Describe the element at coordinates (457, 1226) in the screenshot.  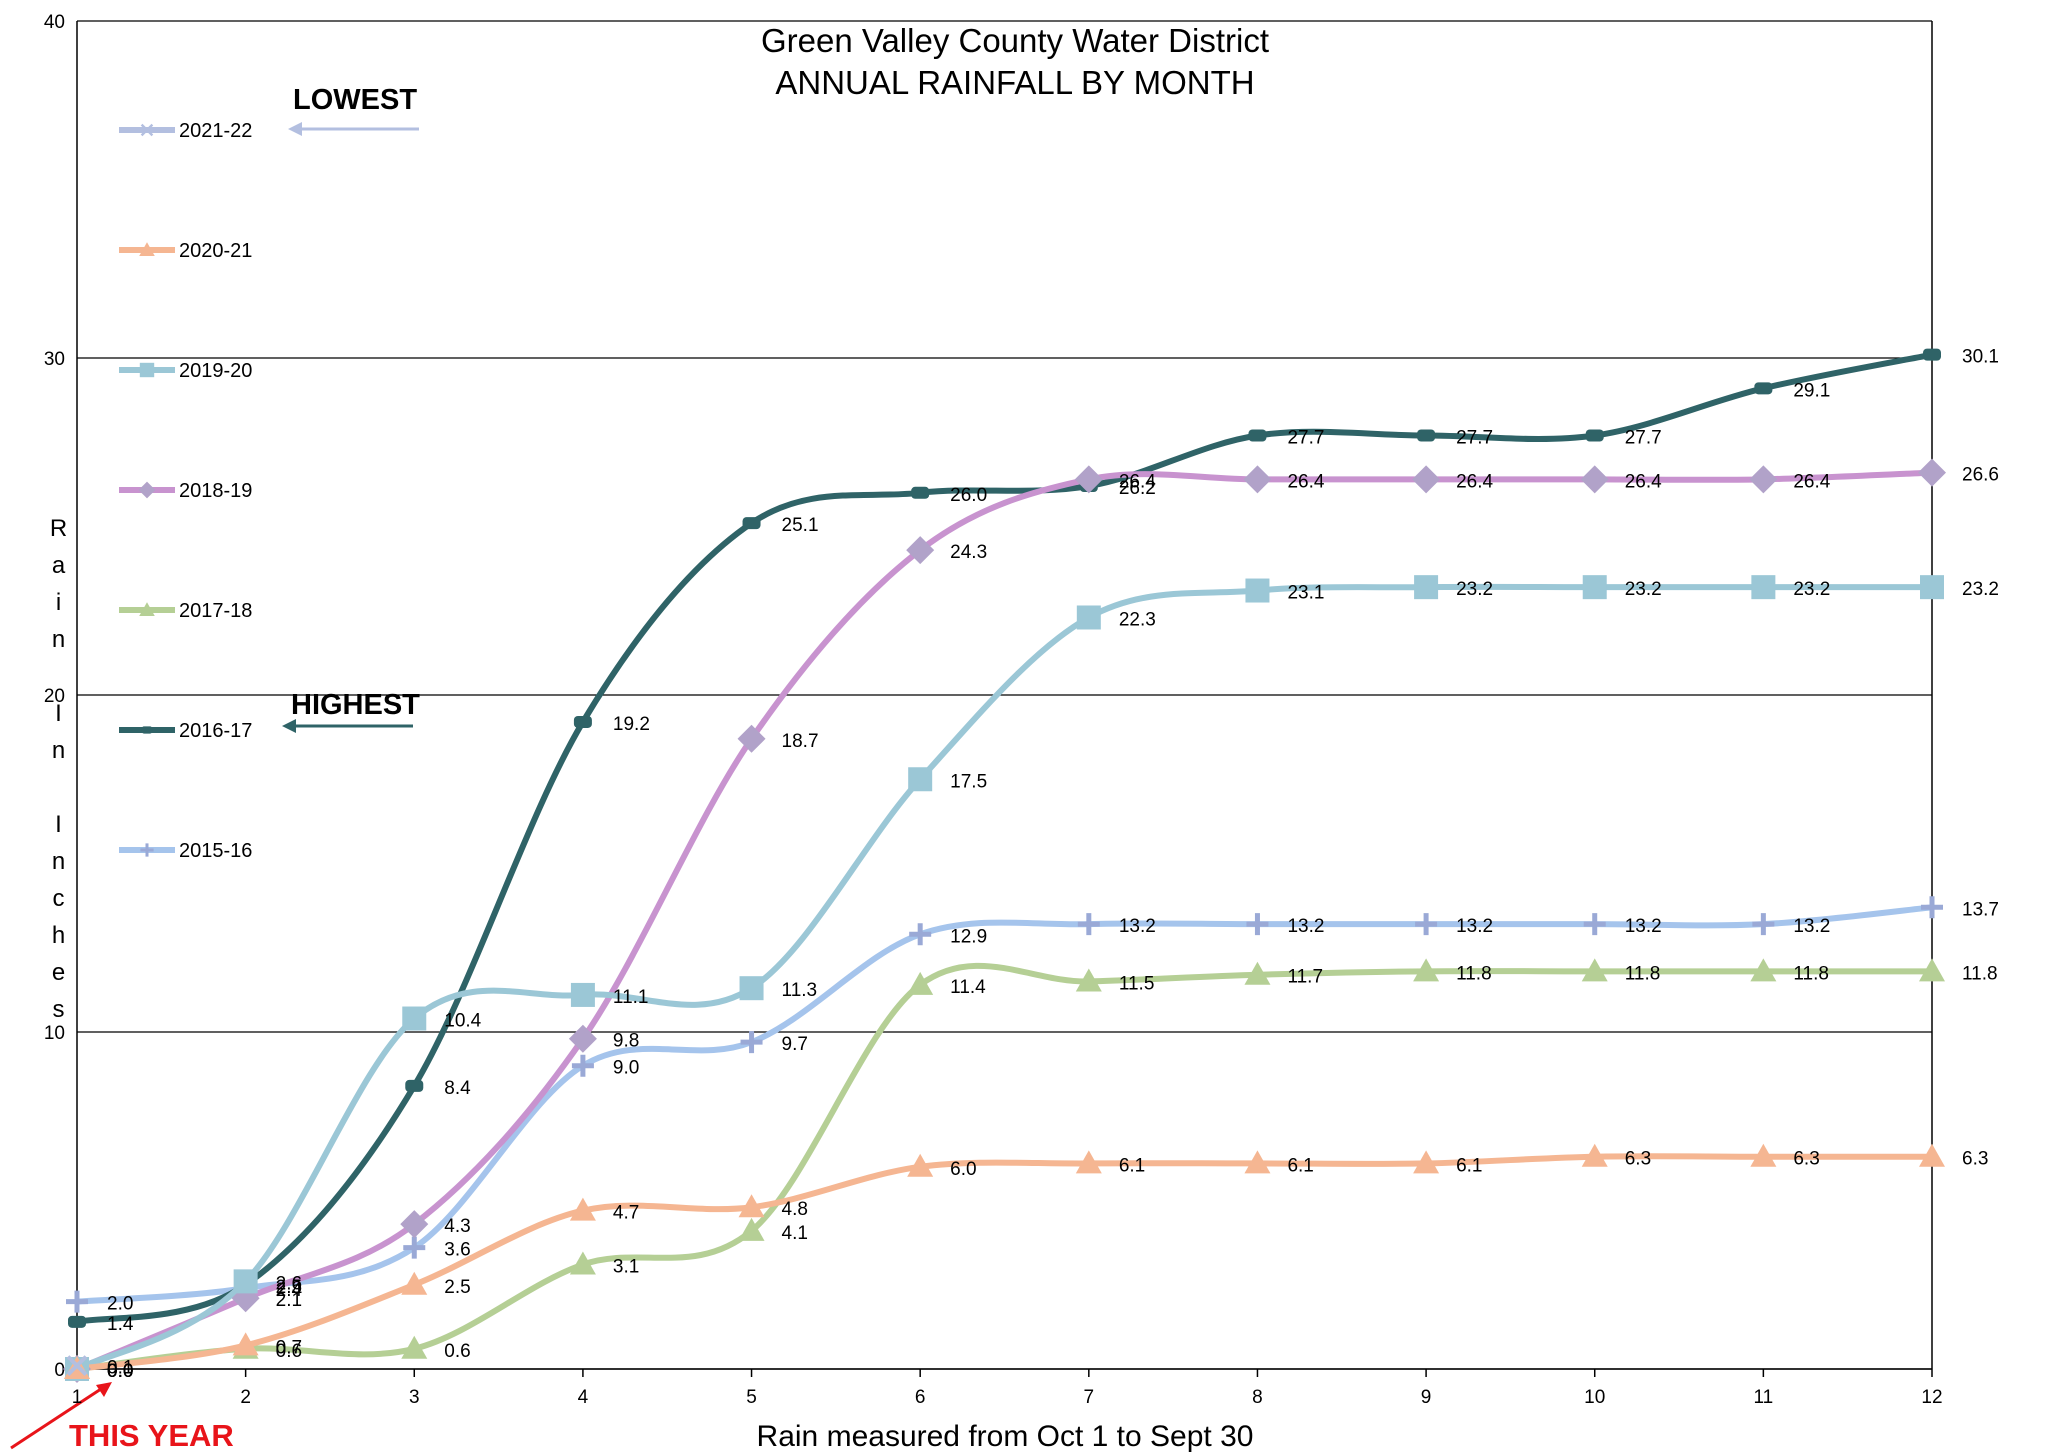
I see `data-label: 4.3` at that location.